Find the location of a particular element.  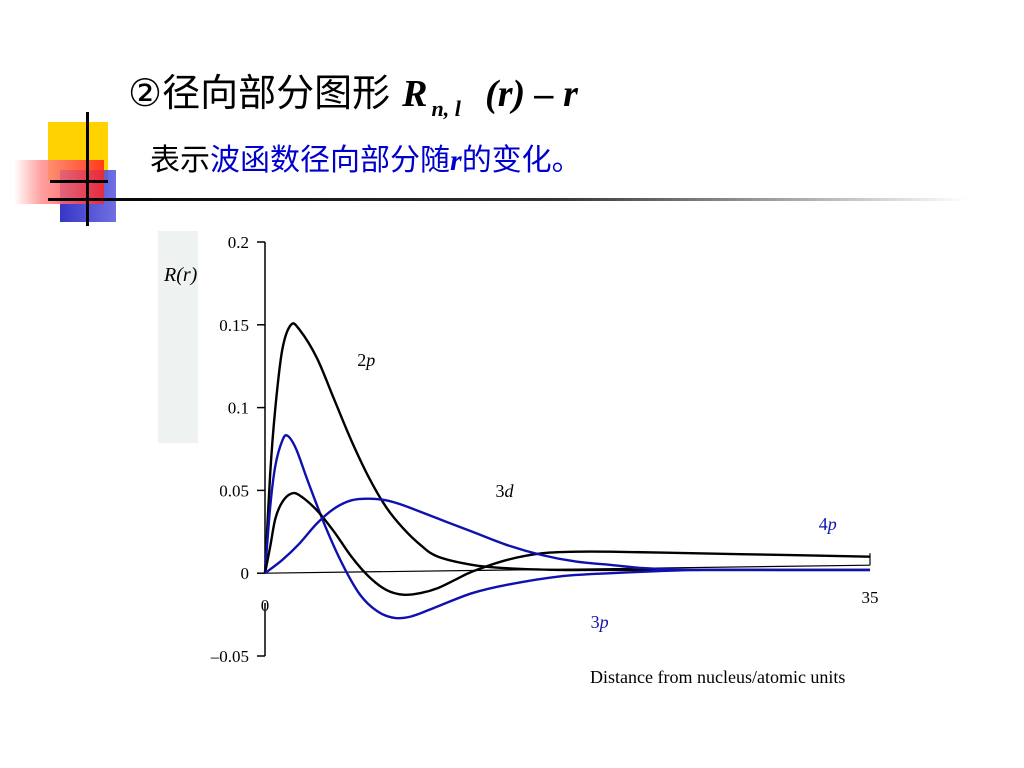

subtitle-r: r is located at coordinates (456, 160).